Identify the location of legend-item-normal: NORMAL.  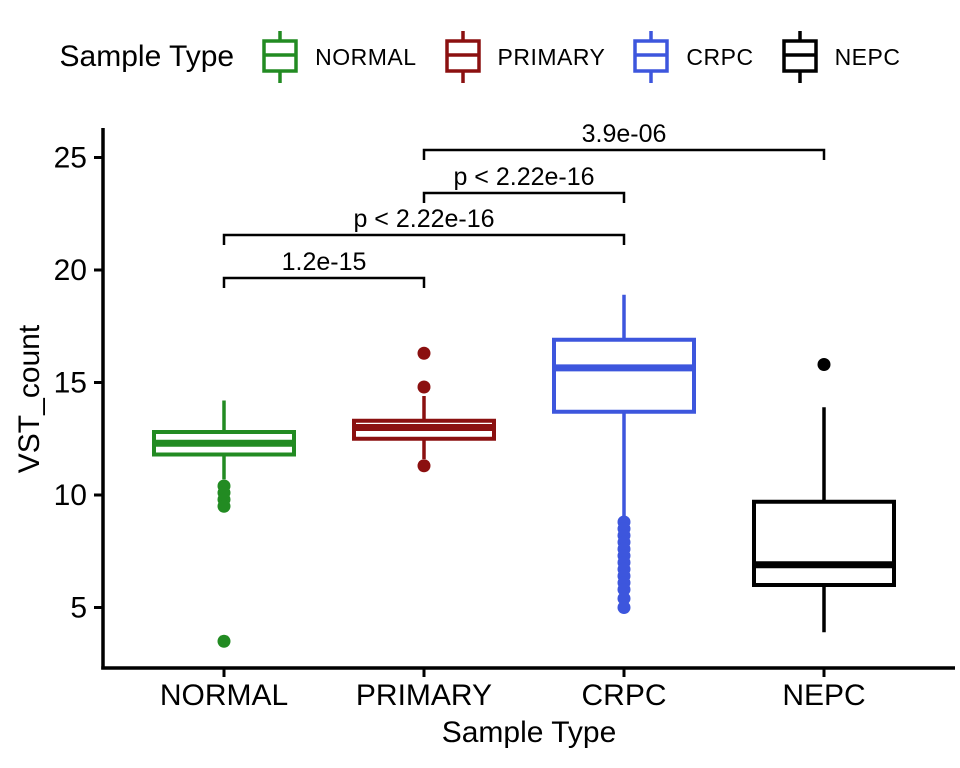
(338, 57).